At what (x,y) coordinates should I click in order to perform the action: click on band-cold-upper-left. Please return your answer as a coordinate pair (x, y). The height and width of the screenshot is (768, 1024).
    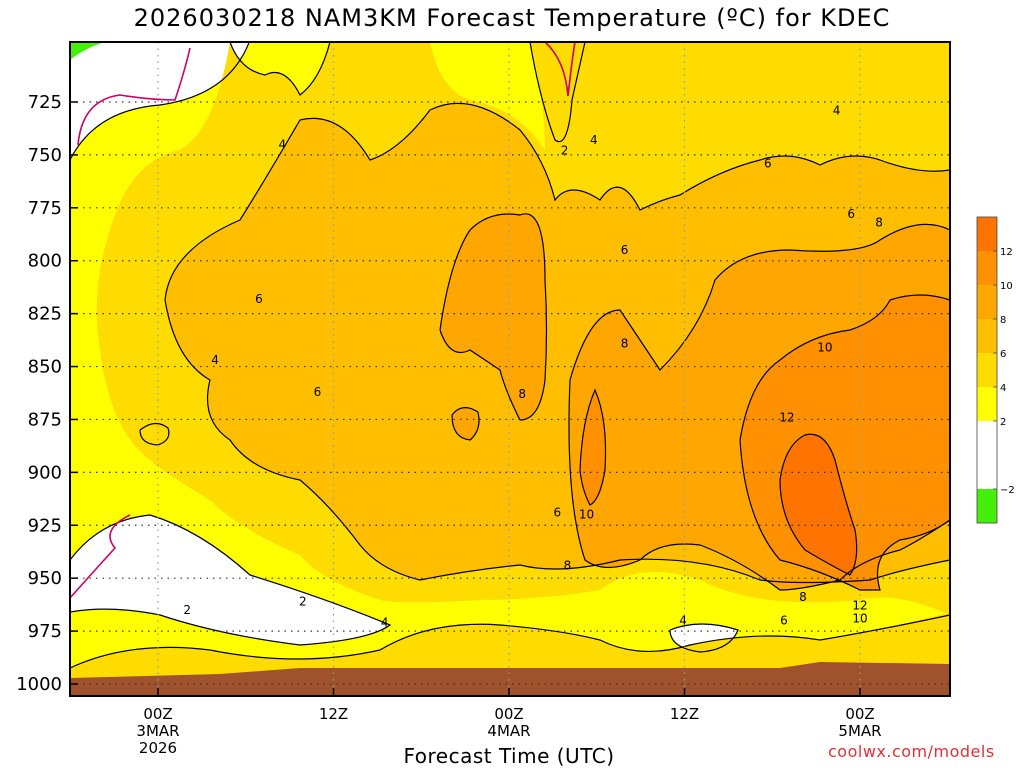
    Looking at the image, I should click on (160, 101).